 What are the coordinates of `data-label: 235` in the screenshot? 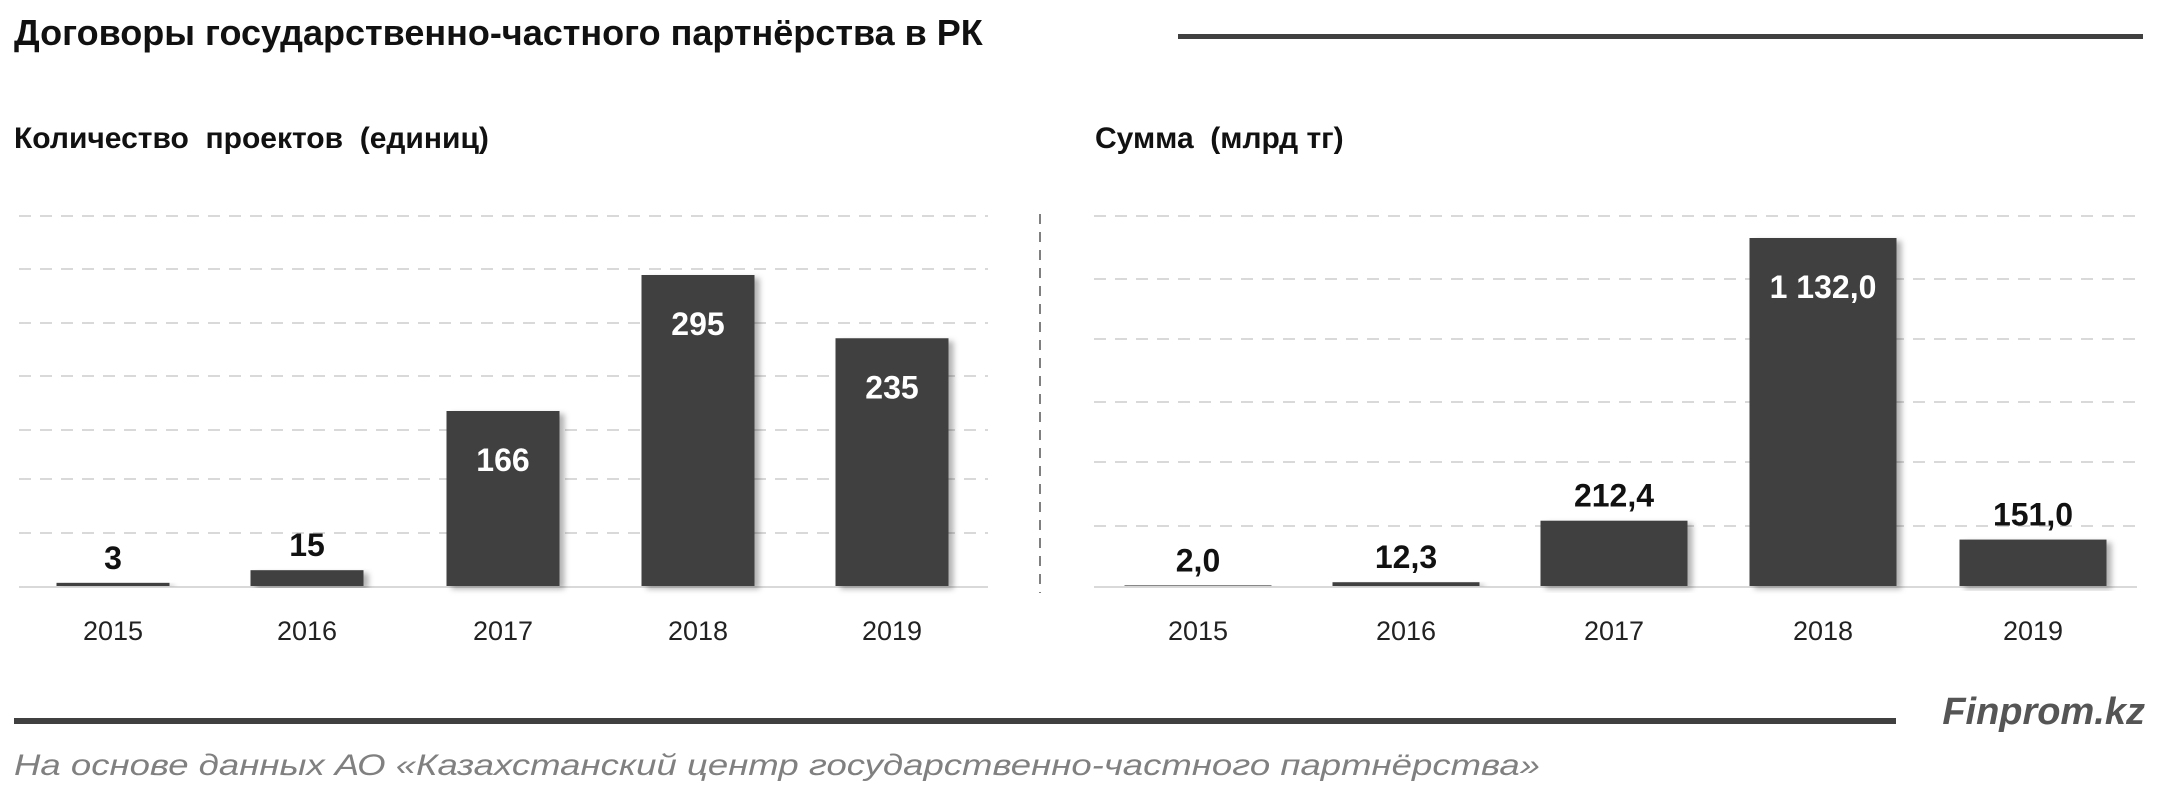 It's located at (891, 387).